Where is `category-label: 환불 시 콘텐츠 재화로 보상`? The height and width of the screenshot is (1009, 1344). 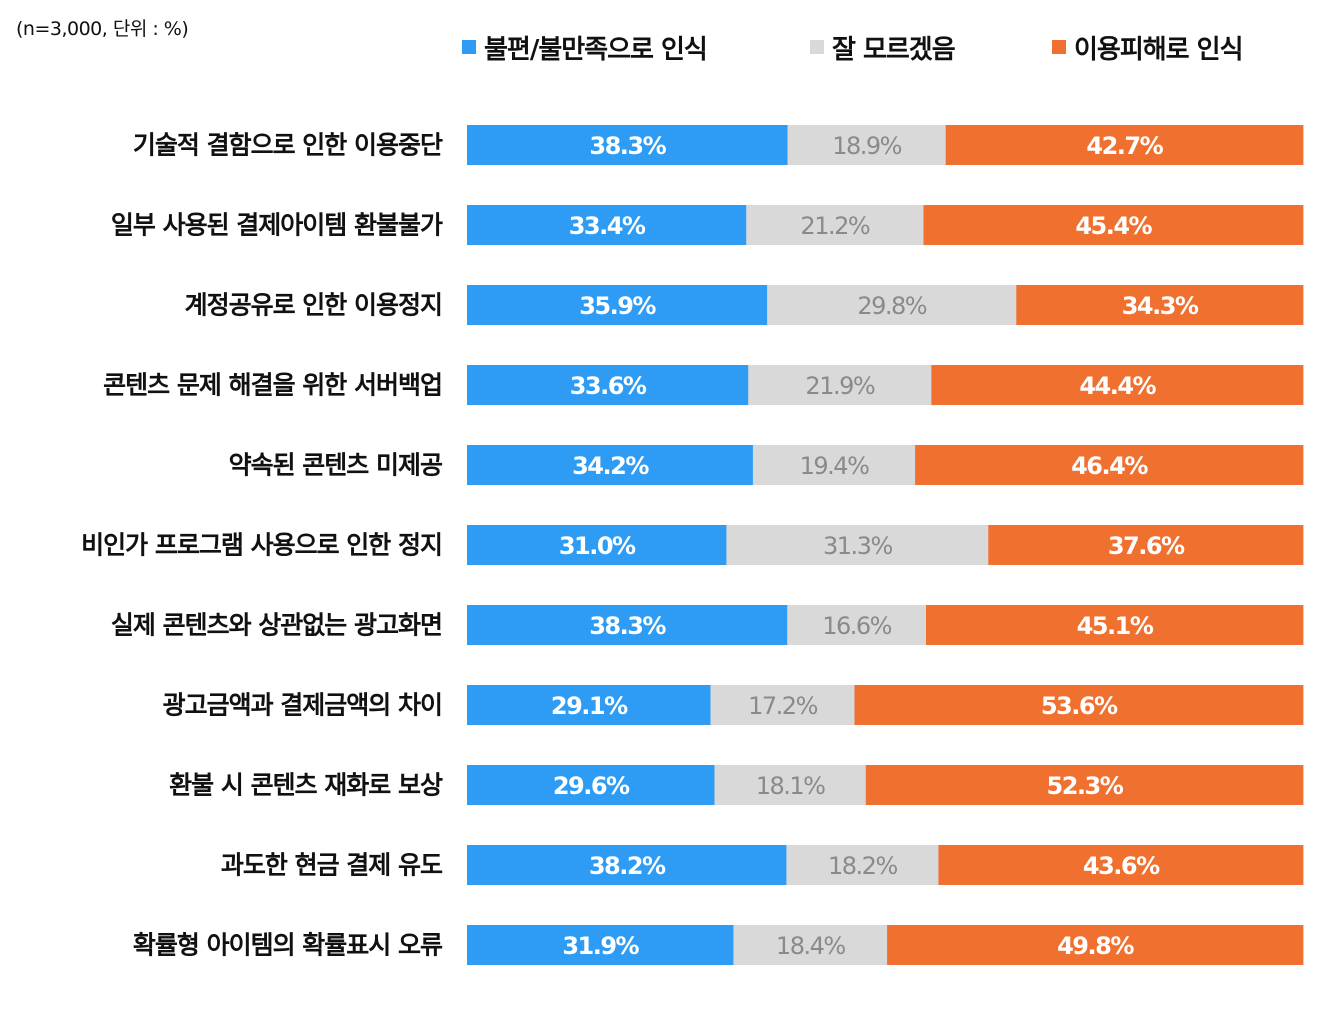
category-label: 환불 시 콘텐츠 재화로 보상 is located at coordinates (306, 785).